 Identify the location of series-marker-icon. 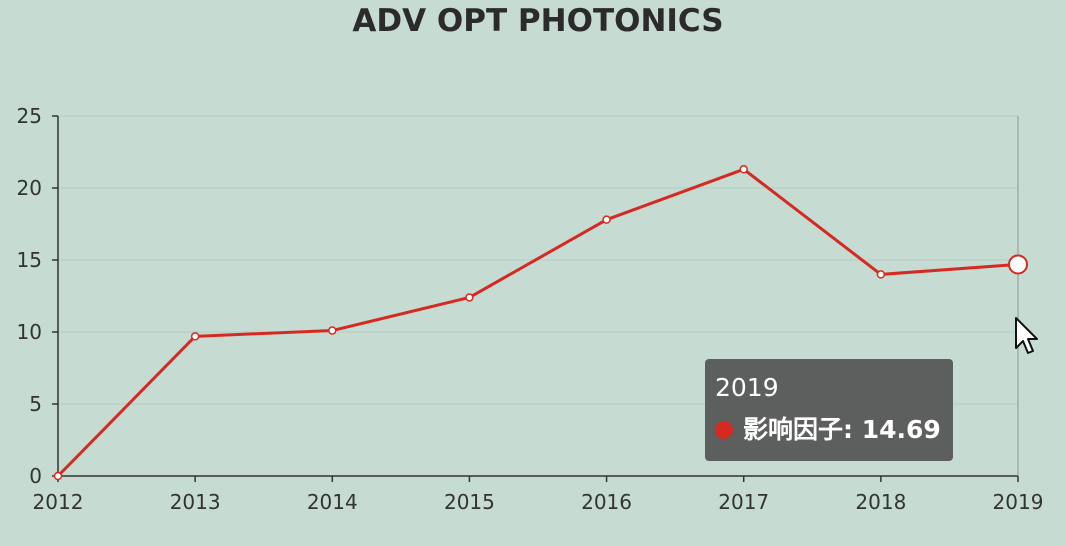
(724, 430).